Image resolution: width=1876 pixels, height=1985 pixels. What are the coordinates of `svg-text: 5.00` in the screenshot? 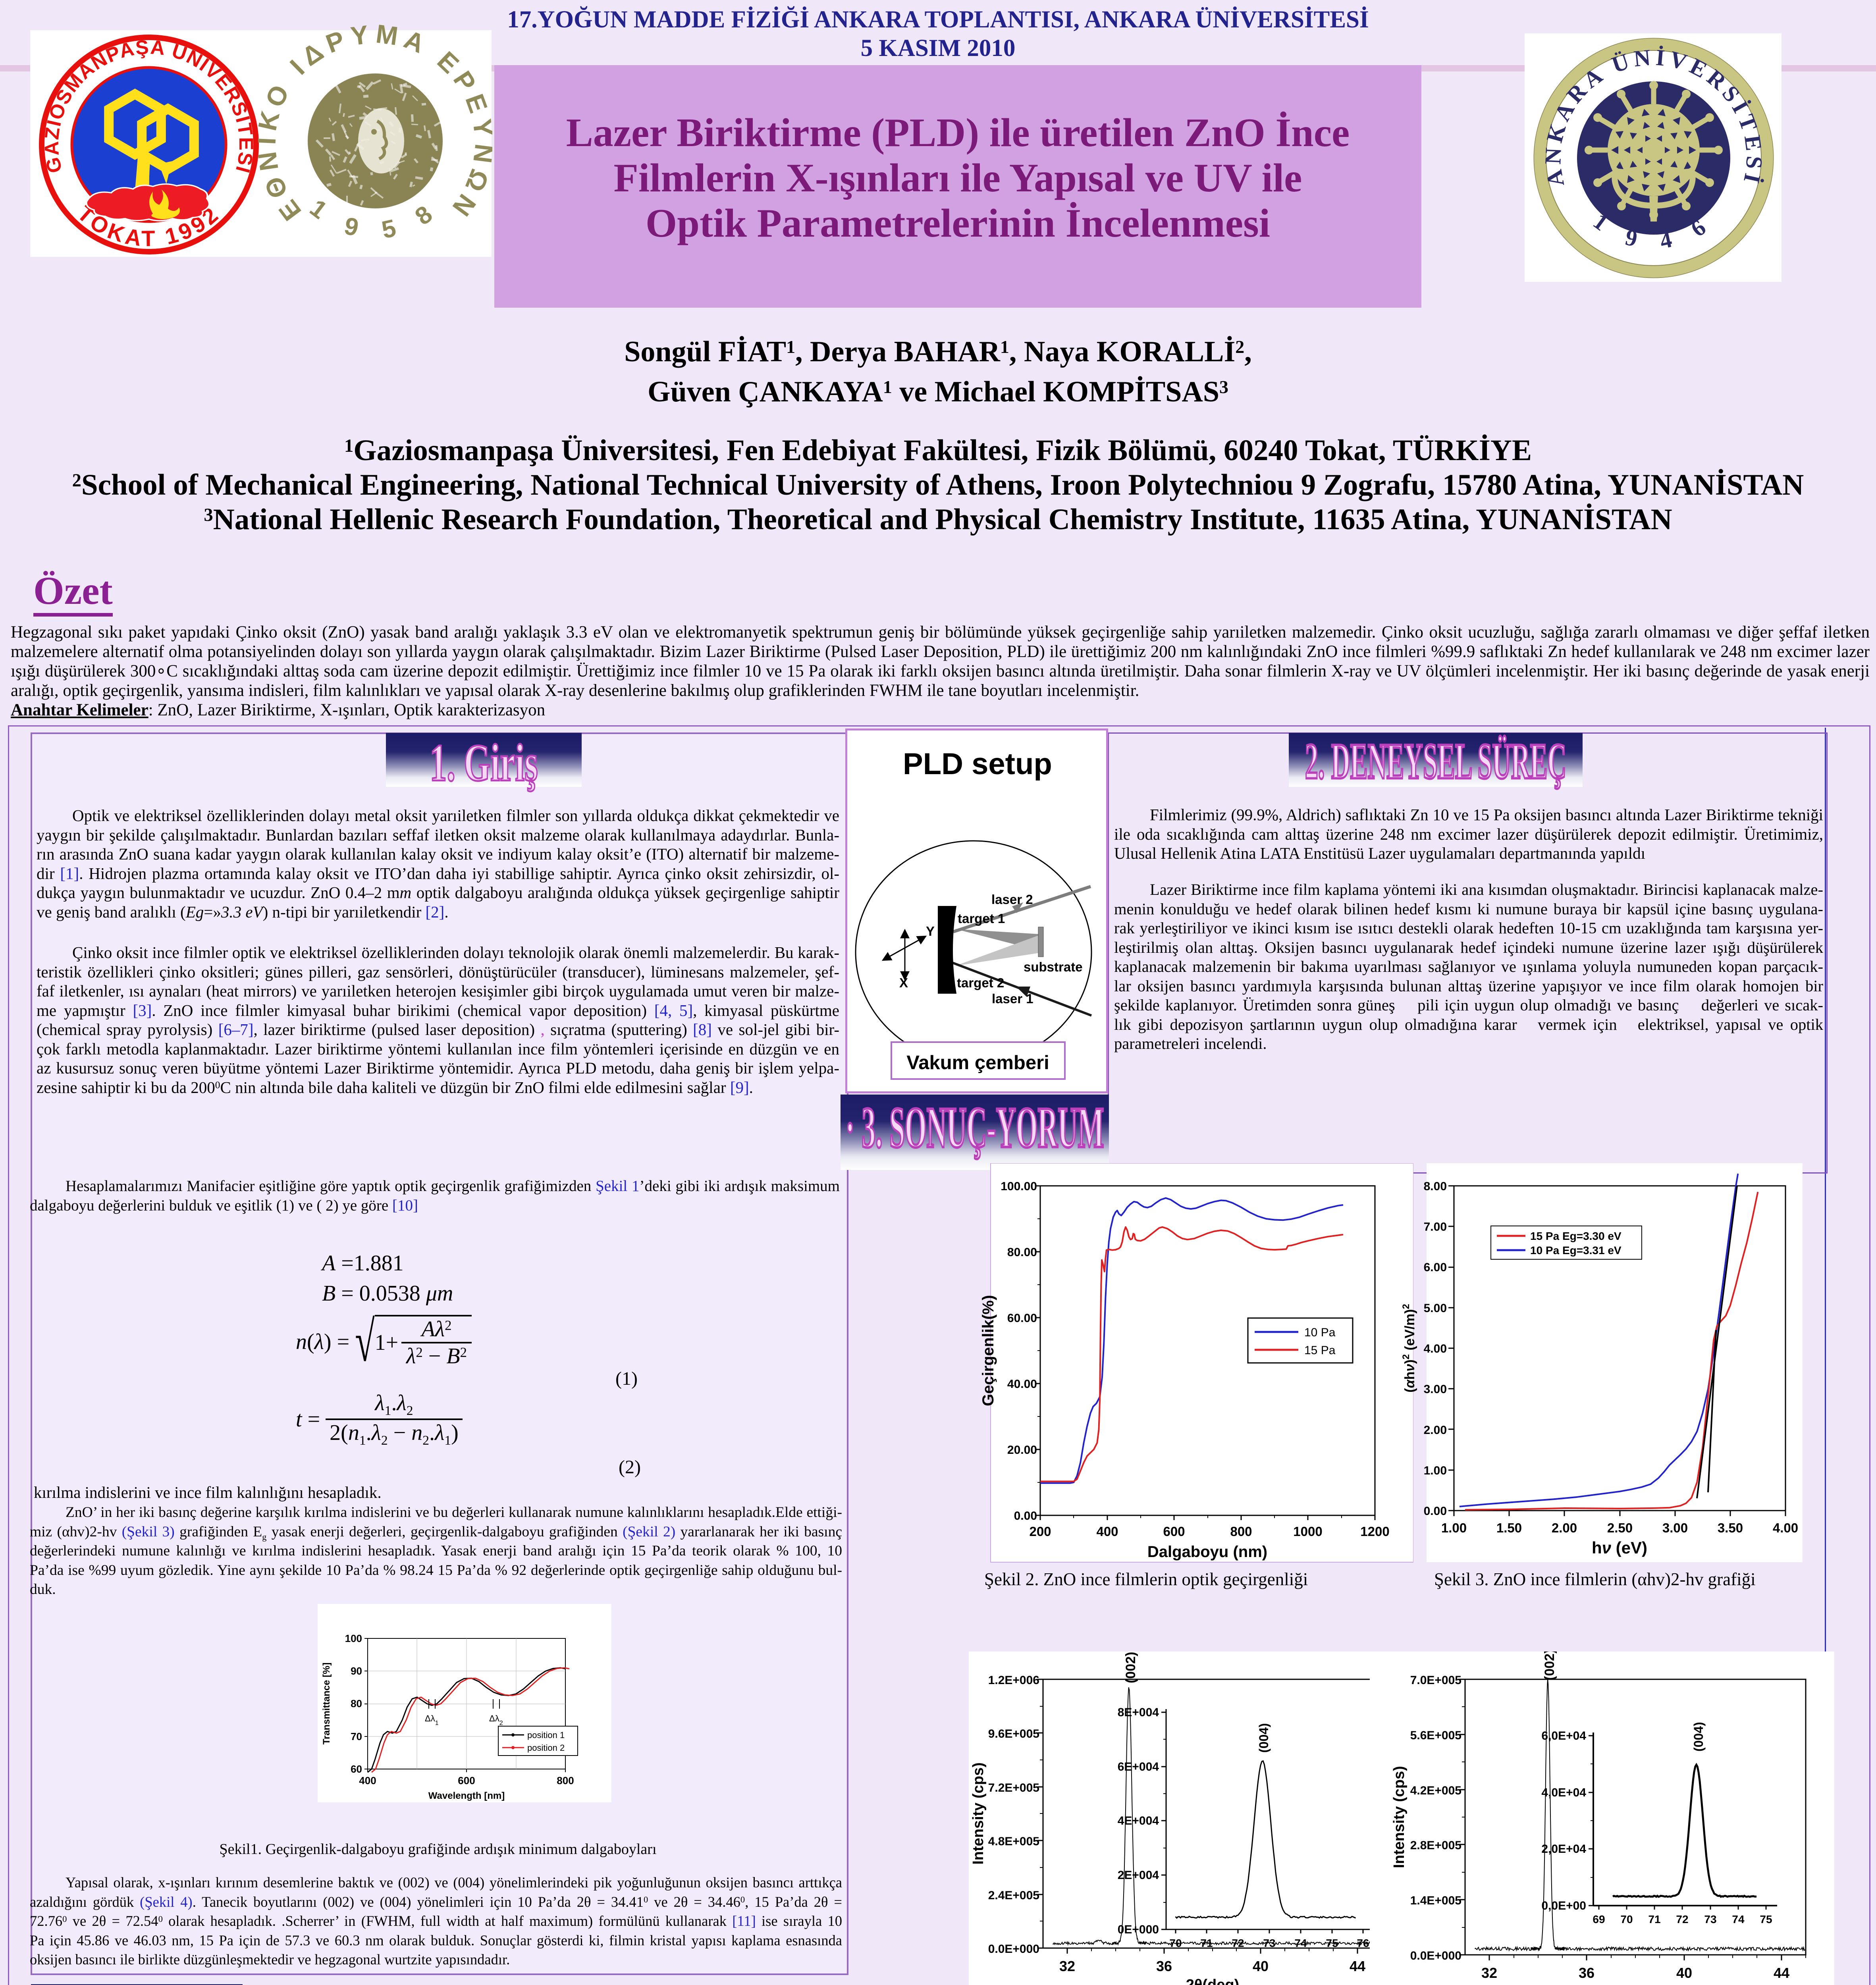 It's located at (1435, 1308).